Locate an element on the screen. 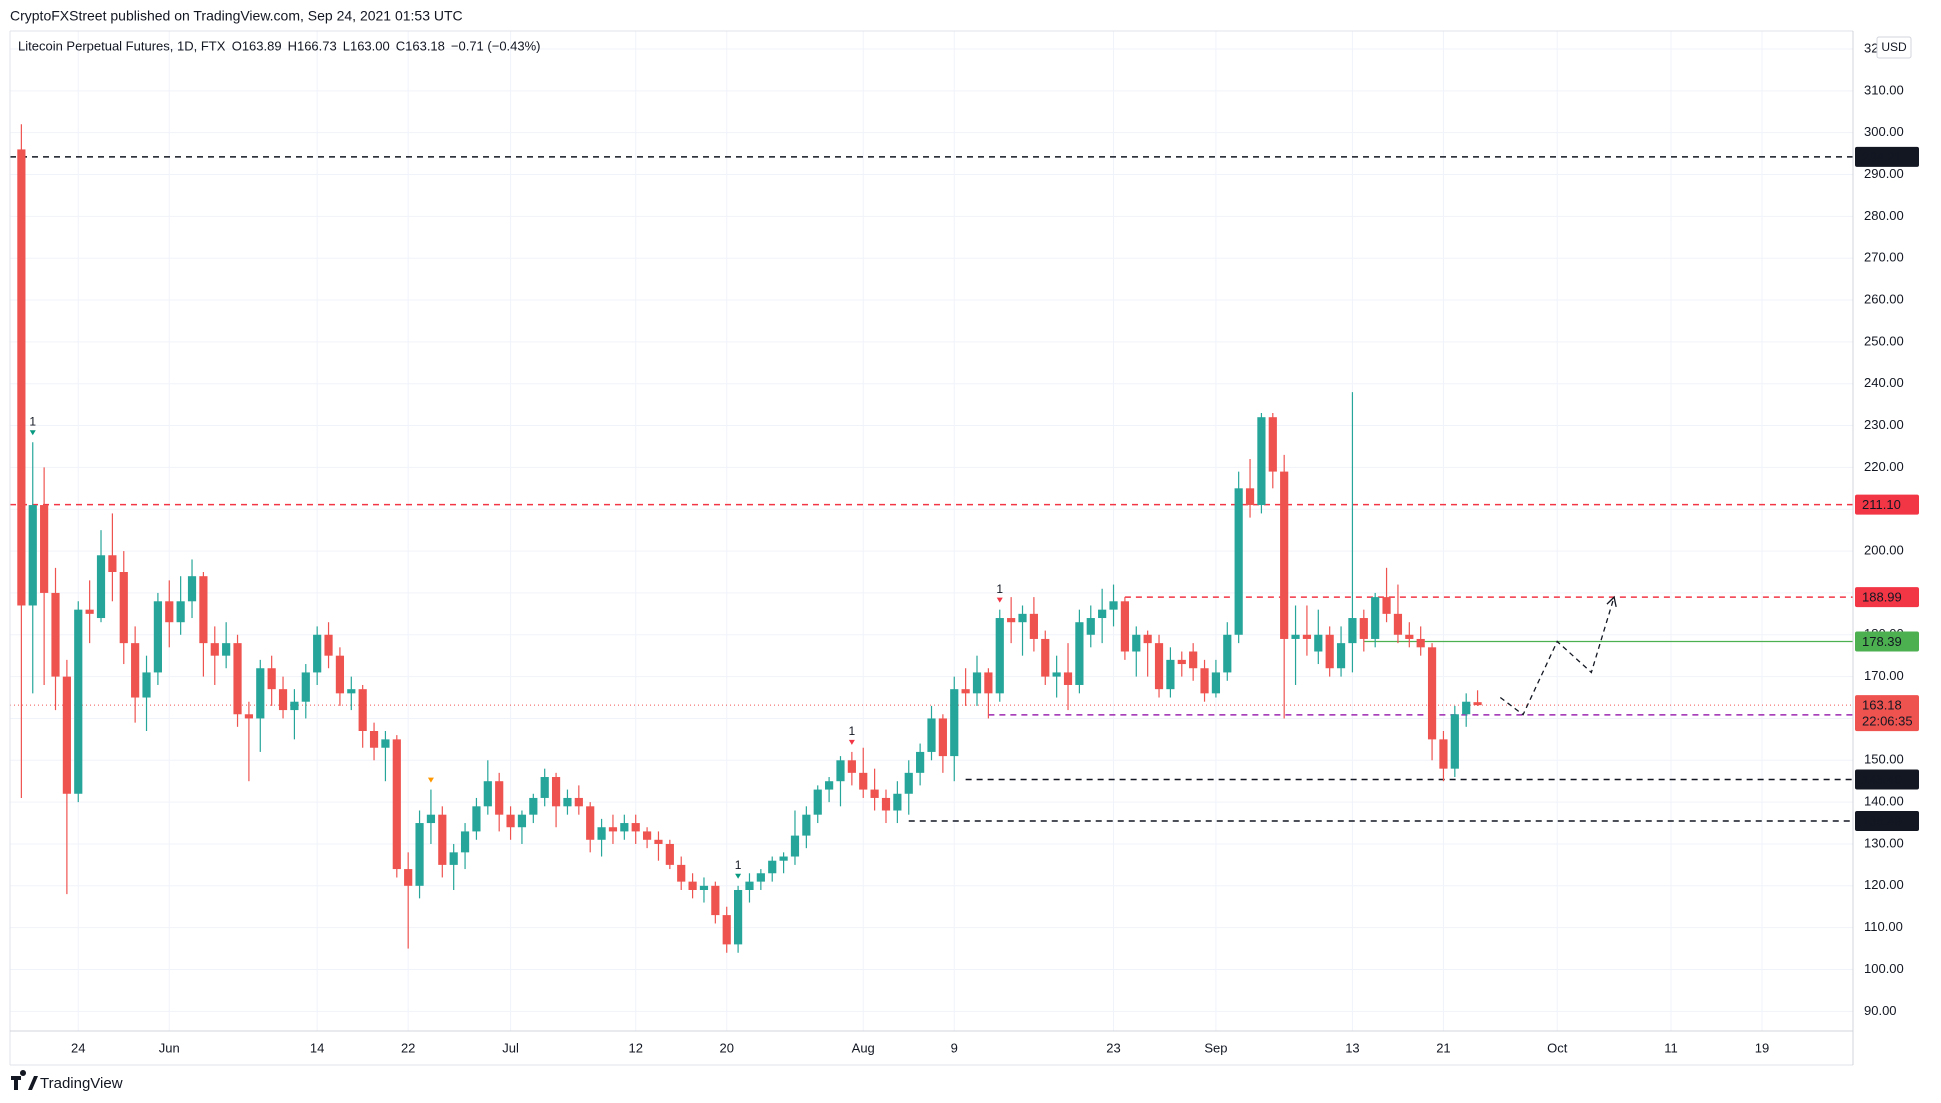  y-tick-label: 220.00 is located at coordinates (1884, 466).